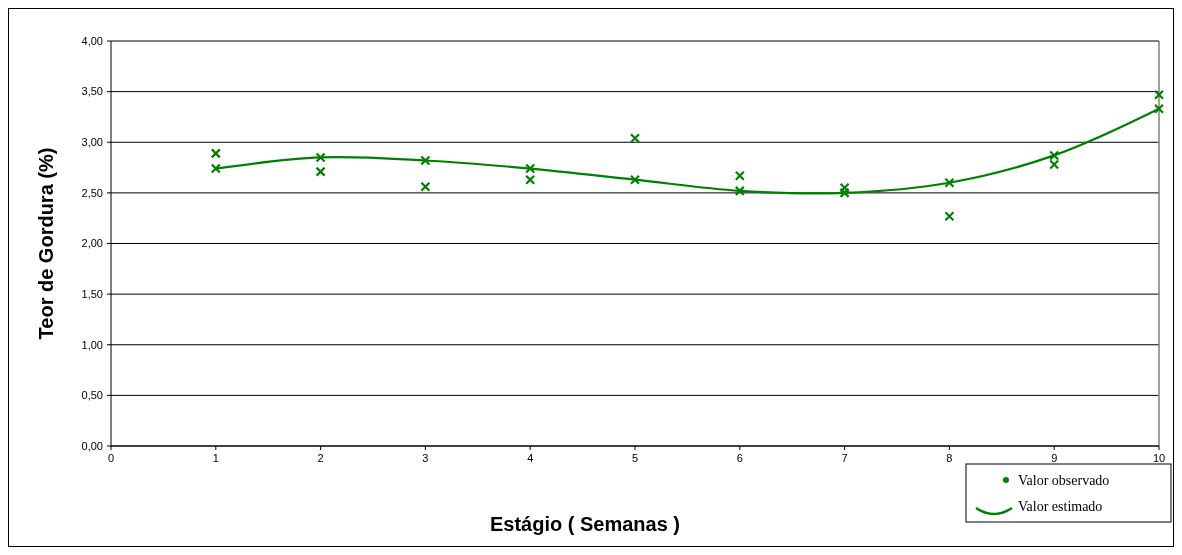 Image resolution: width=1182 pixels, height=555 pixels. I want to click on y-tick-label: 2,50, so click(92, 192).